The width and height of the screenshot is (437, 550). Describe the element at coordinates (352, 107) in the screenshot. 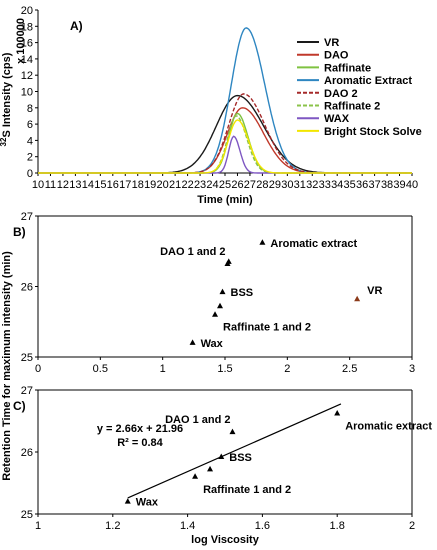

I see `legend-label: Raffinate 2` at that location.